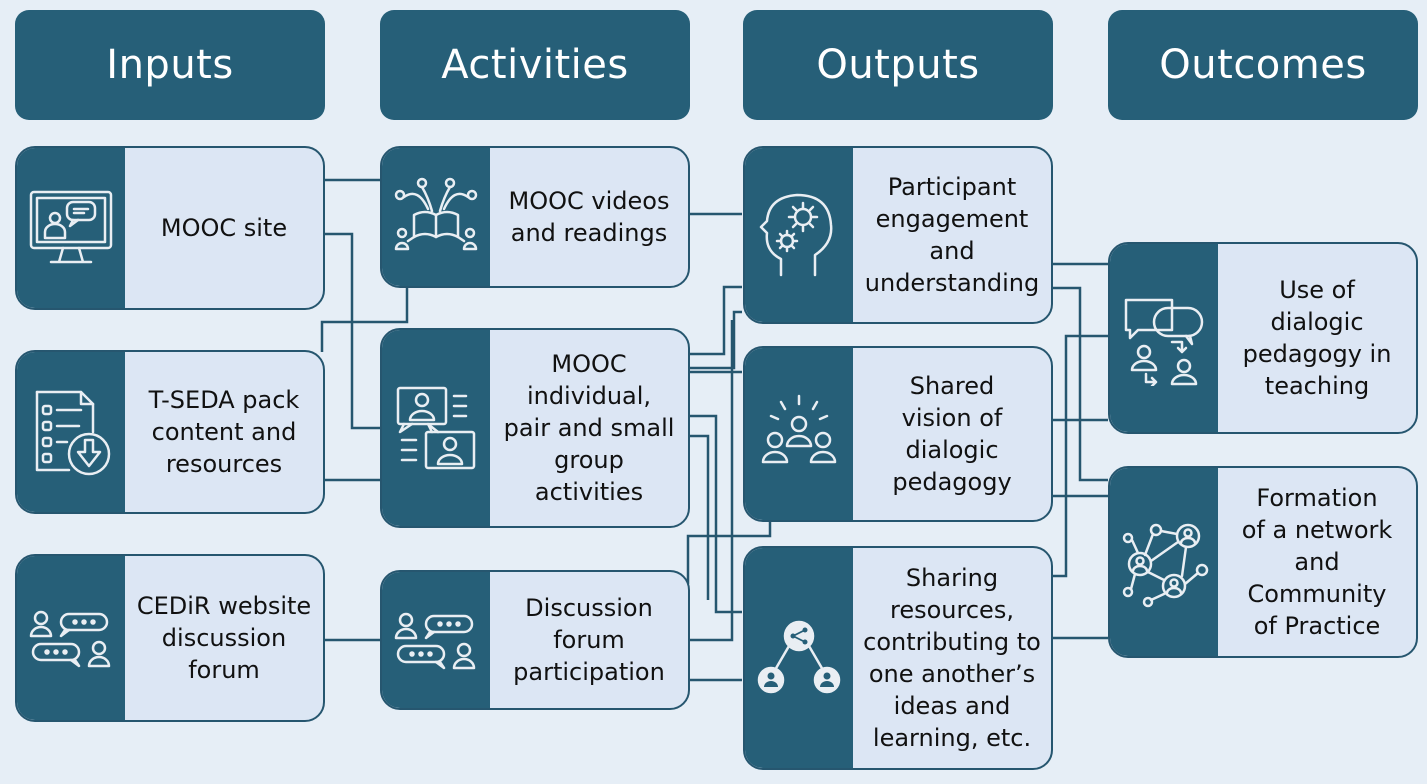 This screenshot has width=1427, height=784. Describe the element at coordinates (1164, 562) in the screenshot. I see `community-network-icon` at that location.